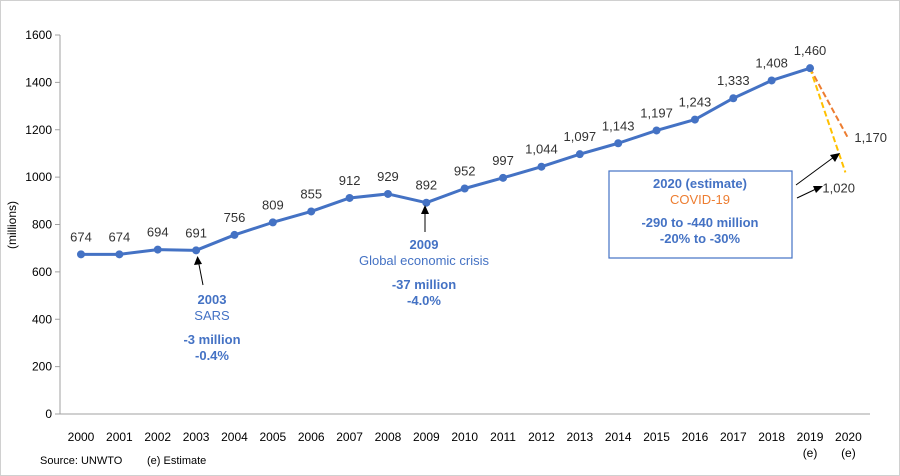  Describe the element at coordinates (273, 204) in the screenshot. I see `data-label: 809` at that location.